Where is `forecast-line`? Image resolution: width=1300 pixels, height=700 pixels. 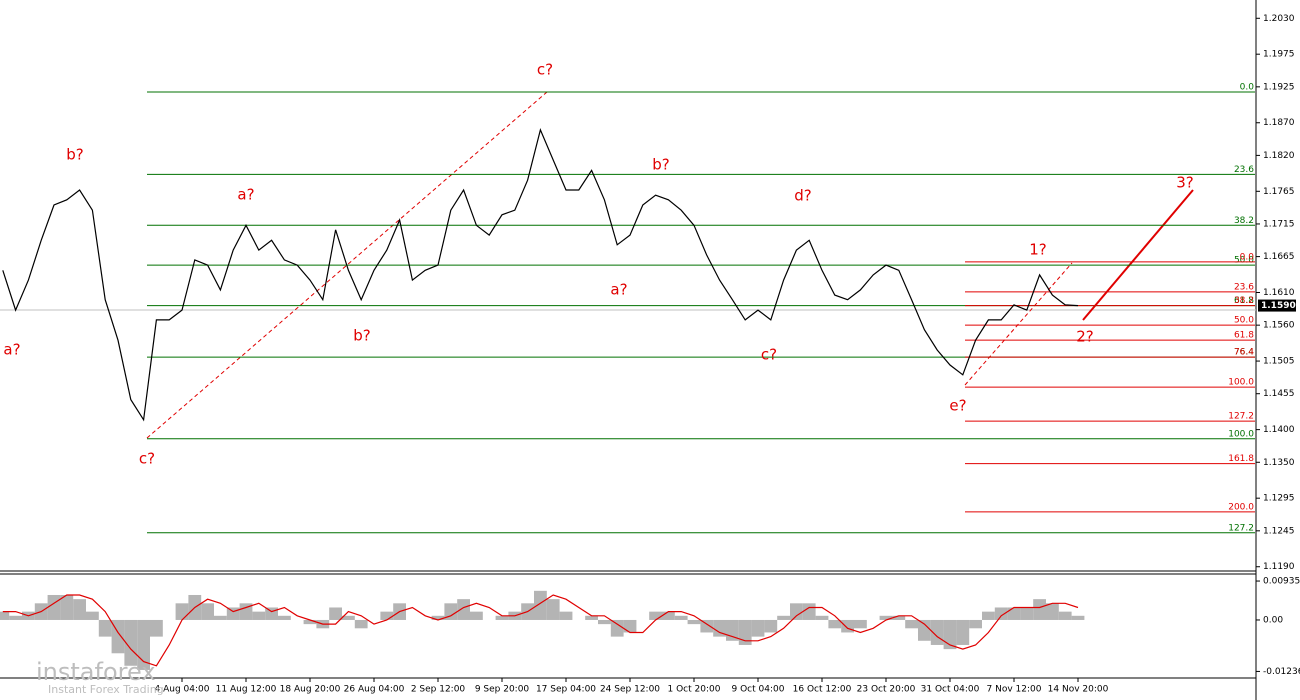
forecast-line is located at coordinates (1138, 255).